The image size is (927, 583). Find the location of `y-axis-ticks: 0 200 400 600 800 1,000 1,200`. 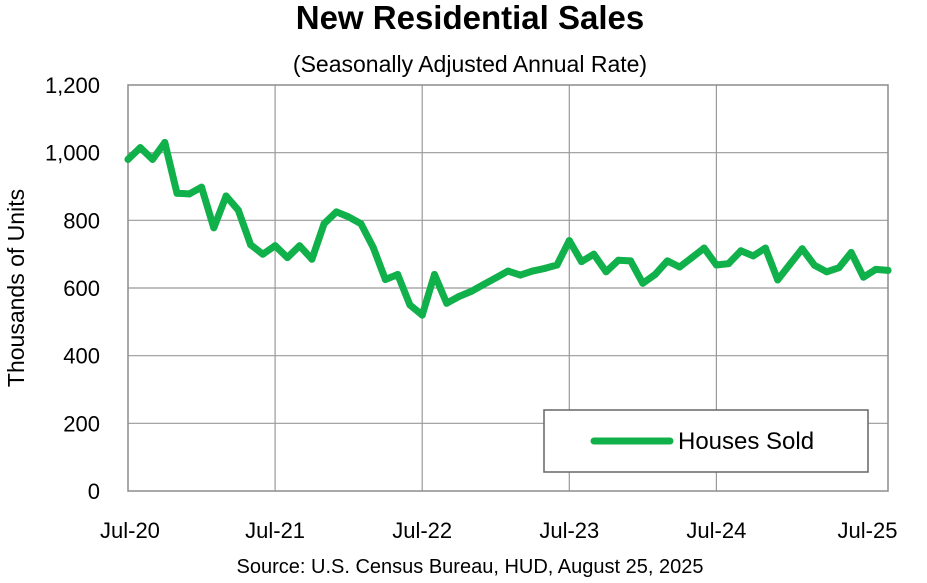

y-axis-ticks: 0 200 400 600 800 1,000 1,200 is located at coordinates (72, 288).